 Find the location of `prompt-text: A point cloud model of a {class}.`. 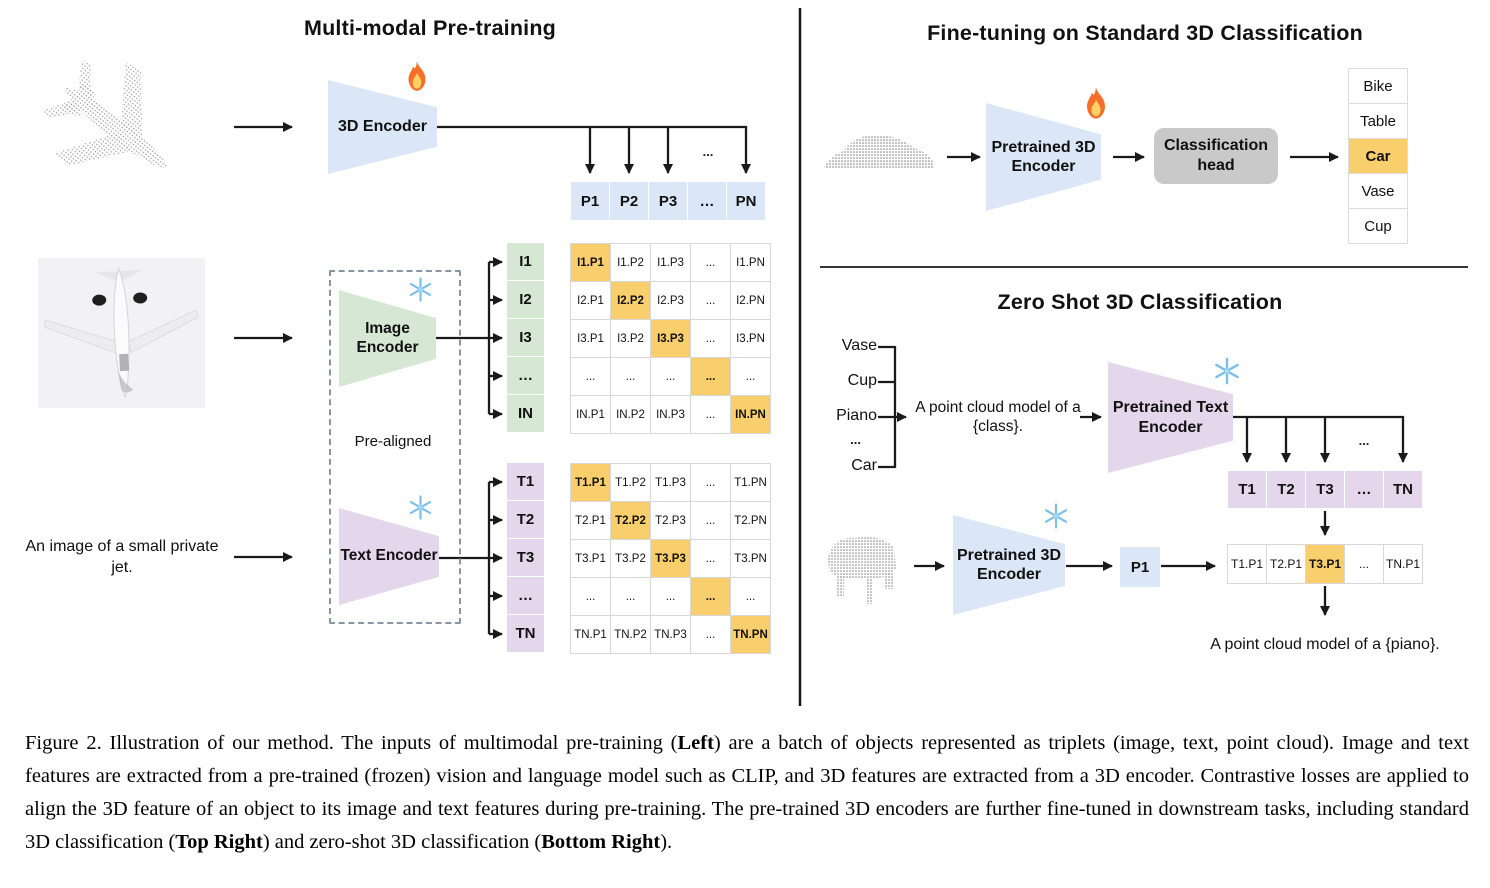

prompt-text: A point cloud model of a {class}. is located at coordinates (998, 417).